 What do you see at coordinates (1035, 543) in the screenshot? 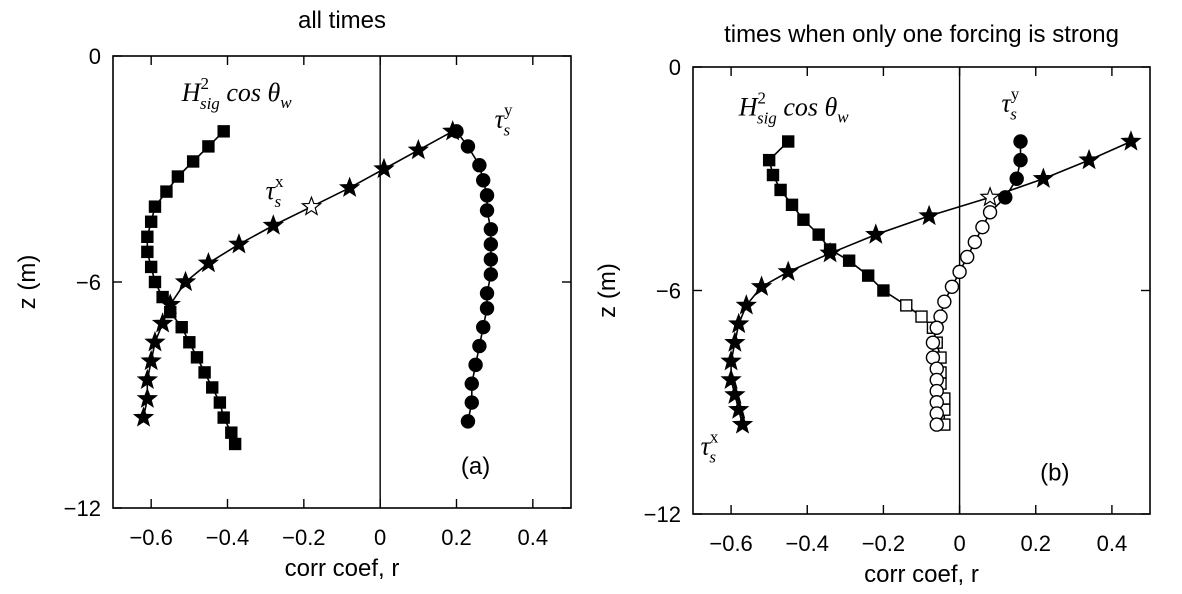
I see `x-tick-label: 0.2` at bounding box center [1035, 543].